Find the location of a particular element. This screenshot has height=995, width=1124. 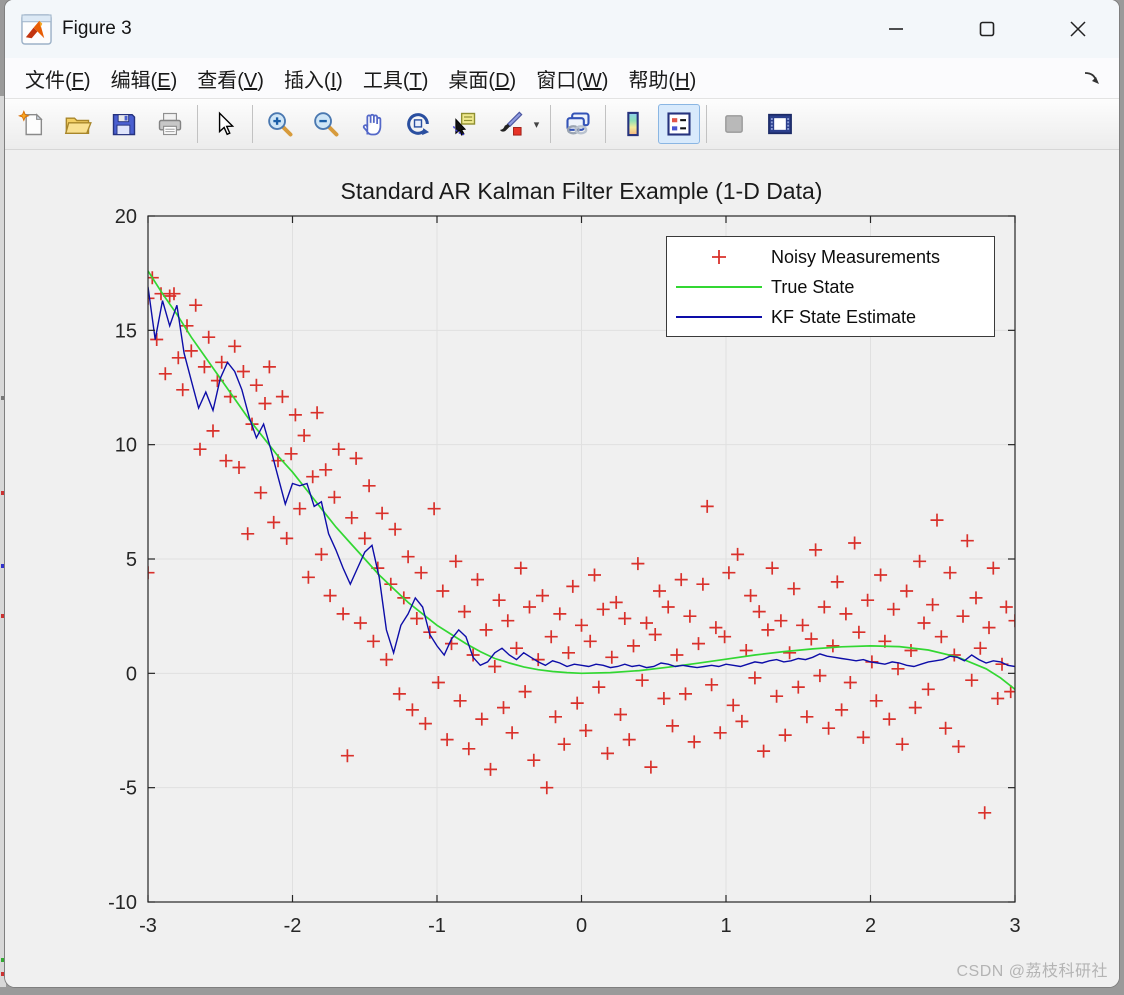

hide-plot-tools-button is located at coordinates (734, 124).